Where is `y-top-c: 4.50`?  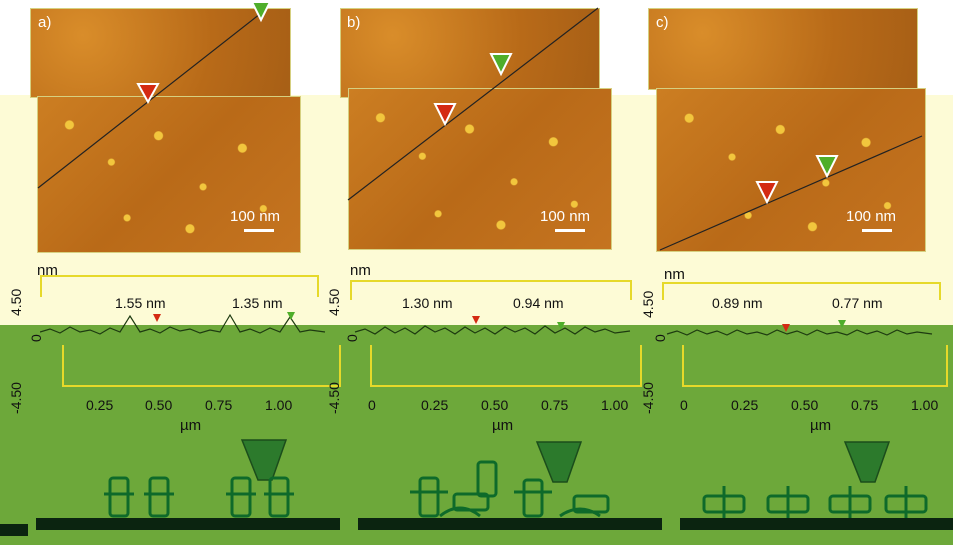 y-top-c: 4.50 is located at coordinates (648, 304).